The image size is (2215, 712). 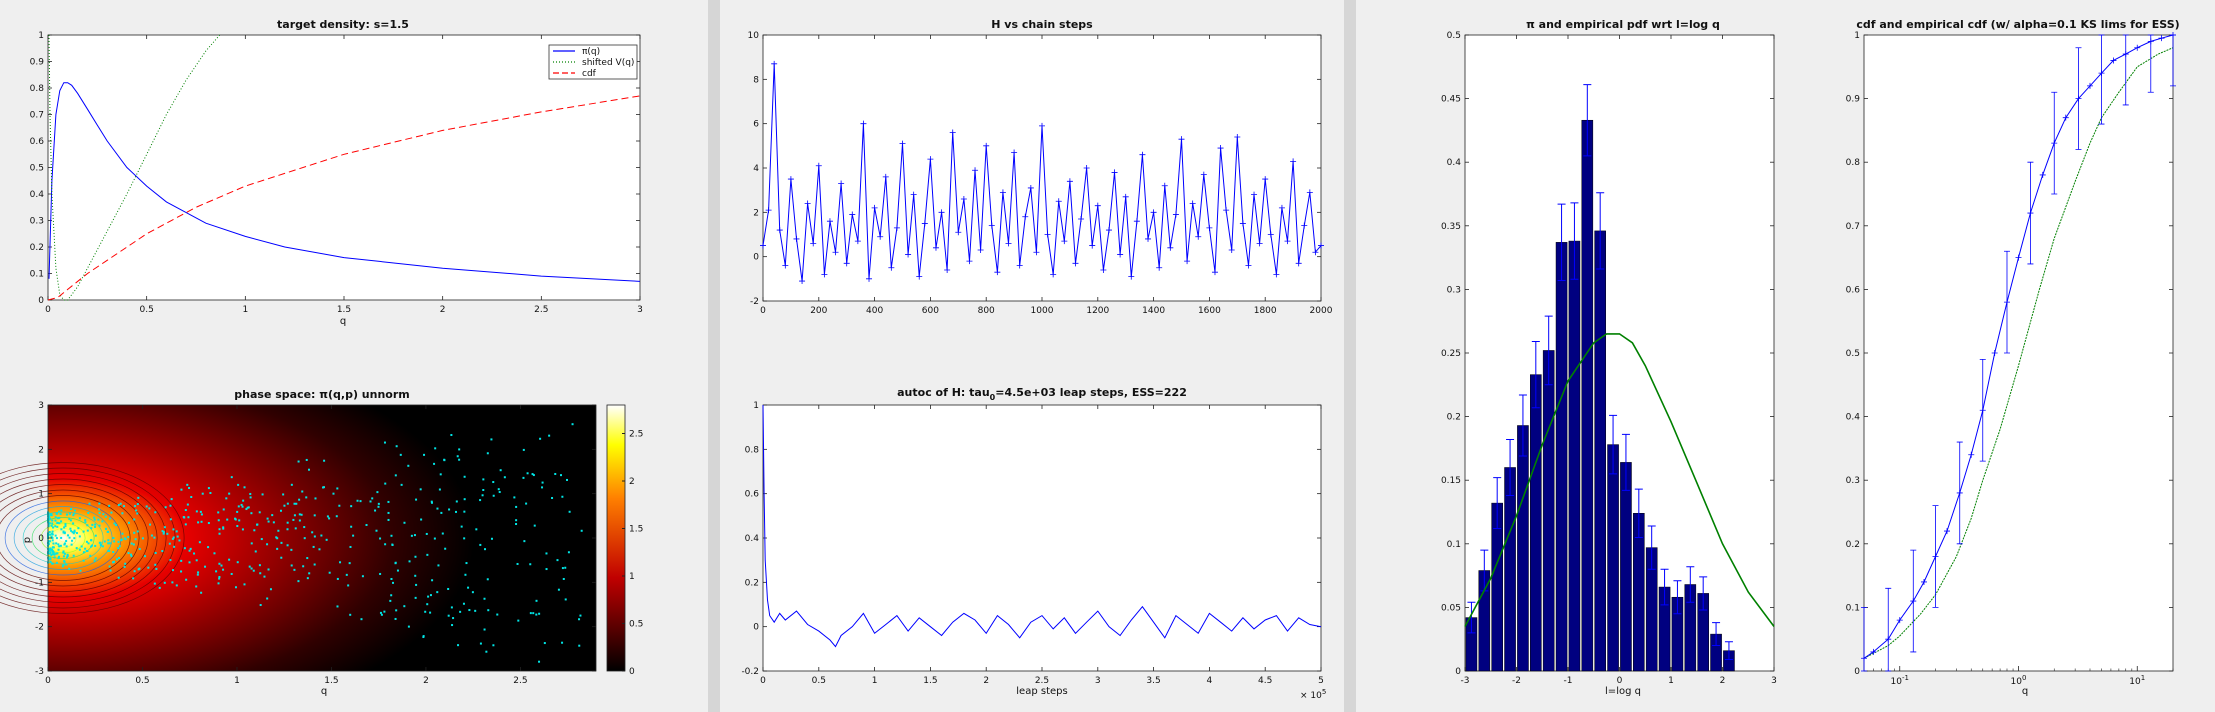 I want to click on histogram-bar, so click(x=1561, y=457).